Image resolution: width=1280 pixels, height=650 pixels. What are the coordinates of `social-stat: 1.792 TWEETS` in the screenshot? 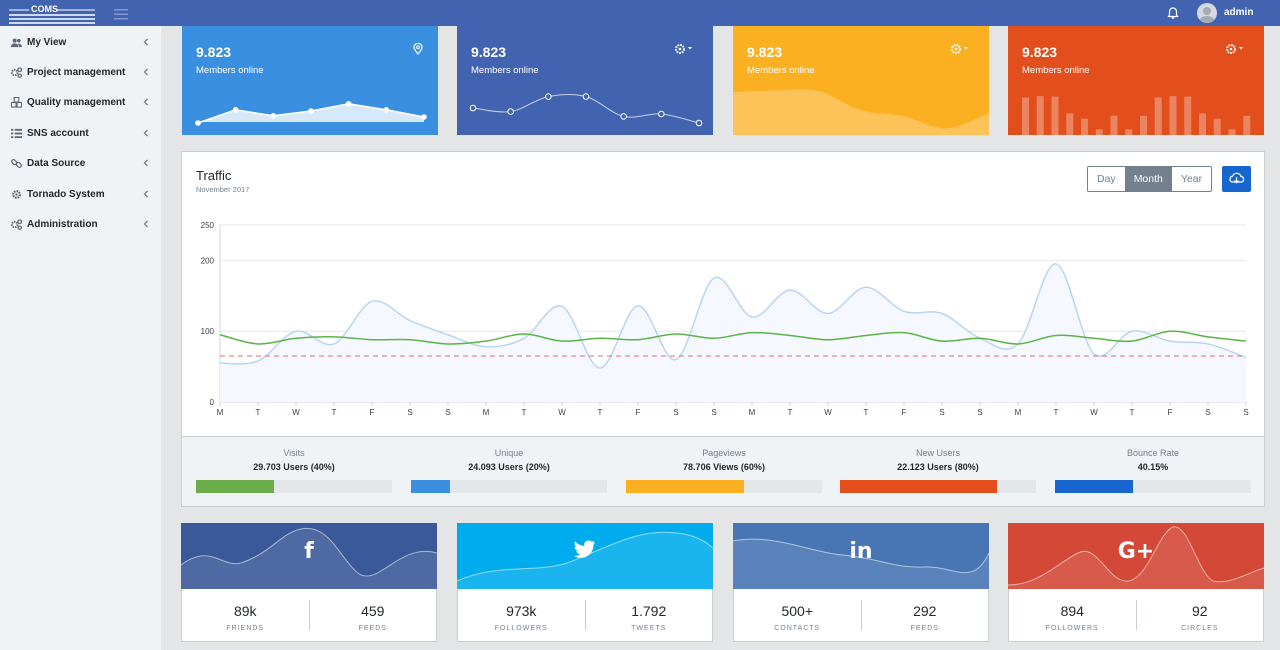 It's located at (648, 616).